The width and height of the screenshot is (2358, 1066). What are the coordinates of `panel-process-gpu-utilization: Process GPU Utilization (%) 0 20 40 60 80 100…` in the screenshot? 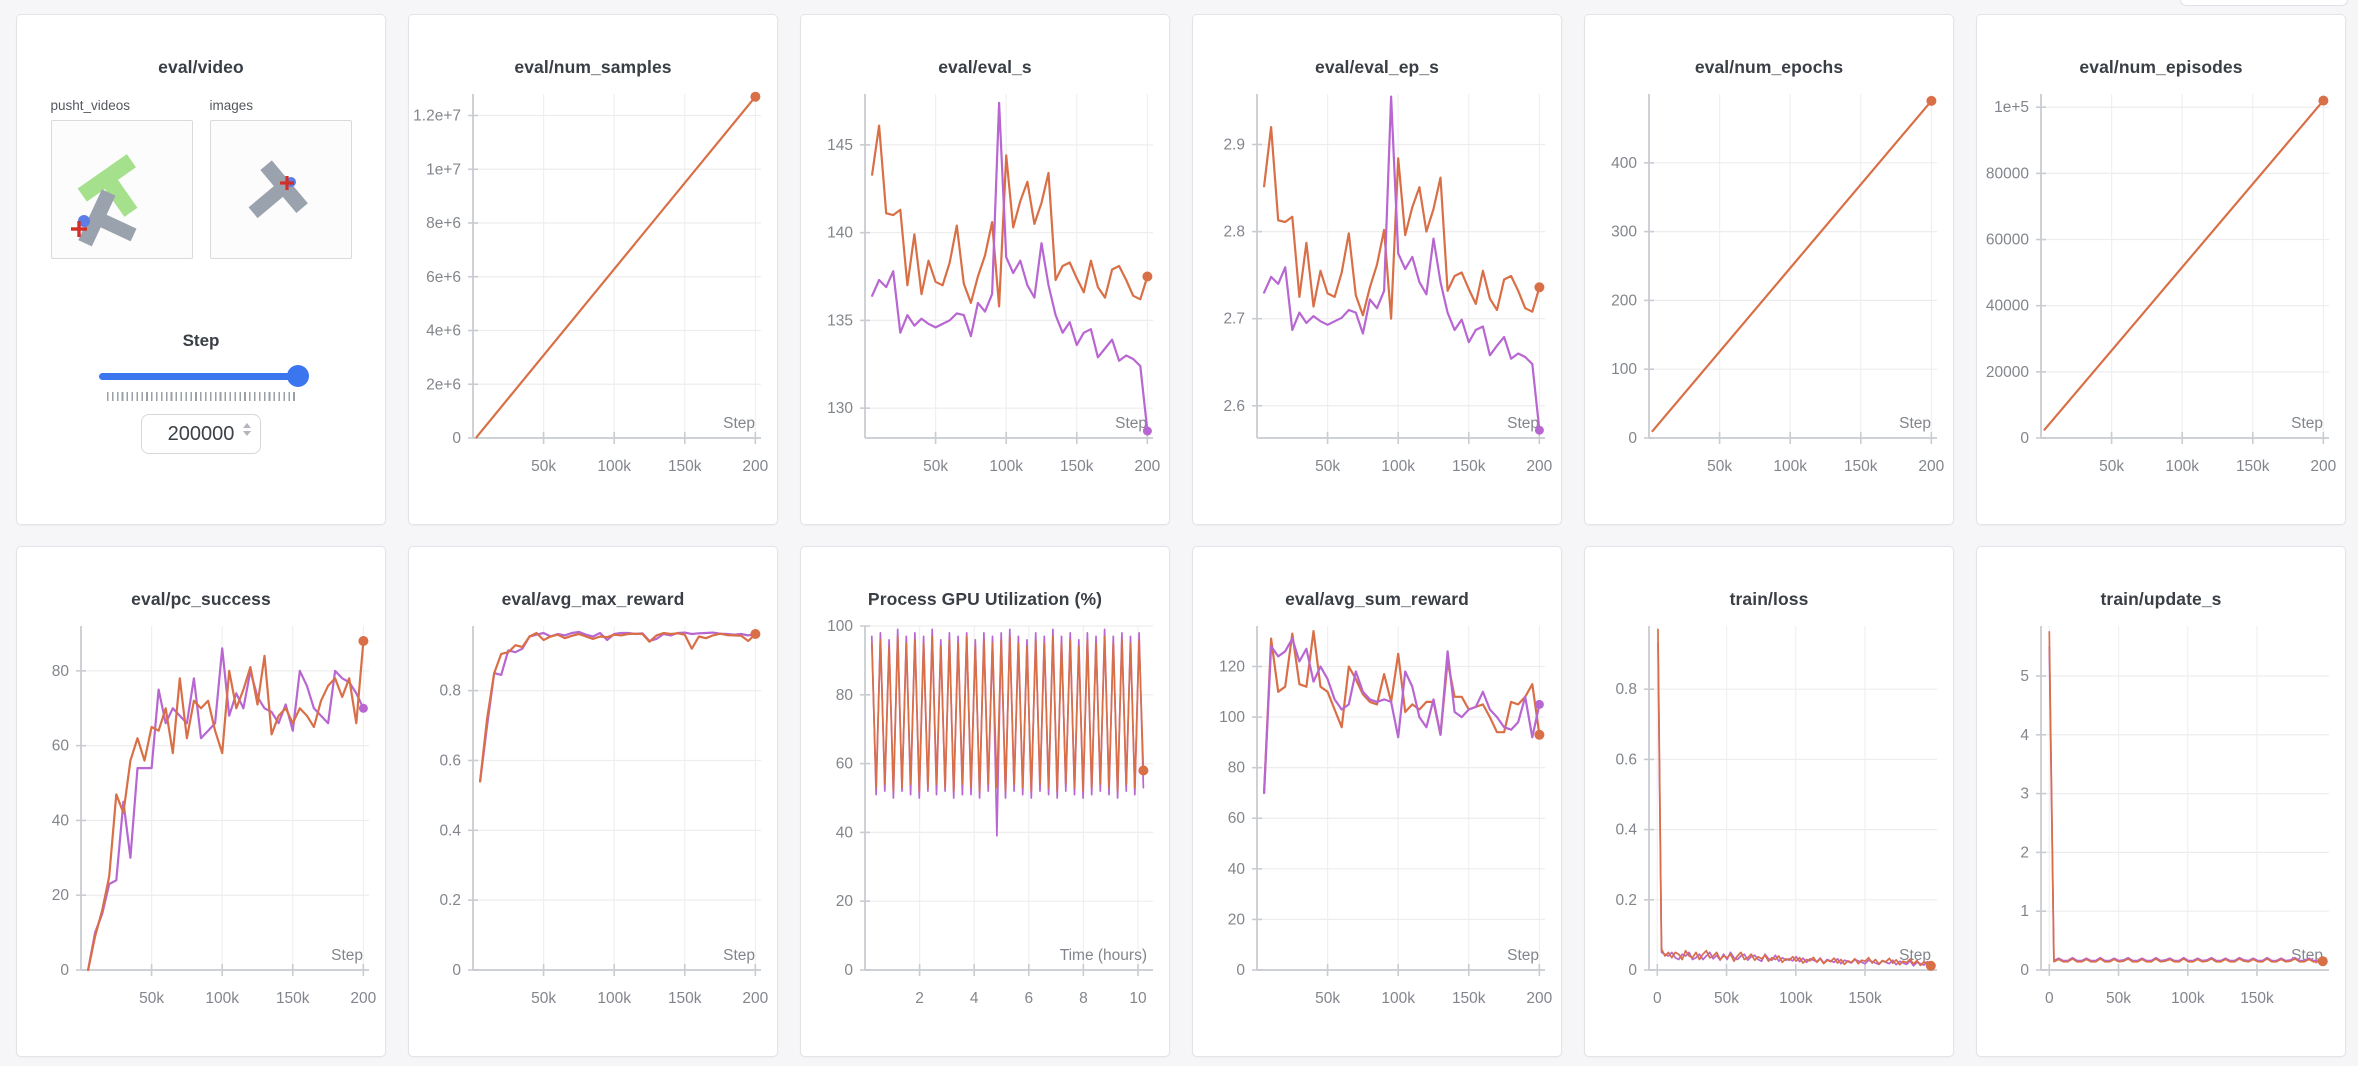 It's located at (985, 801).